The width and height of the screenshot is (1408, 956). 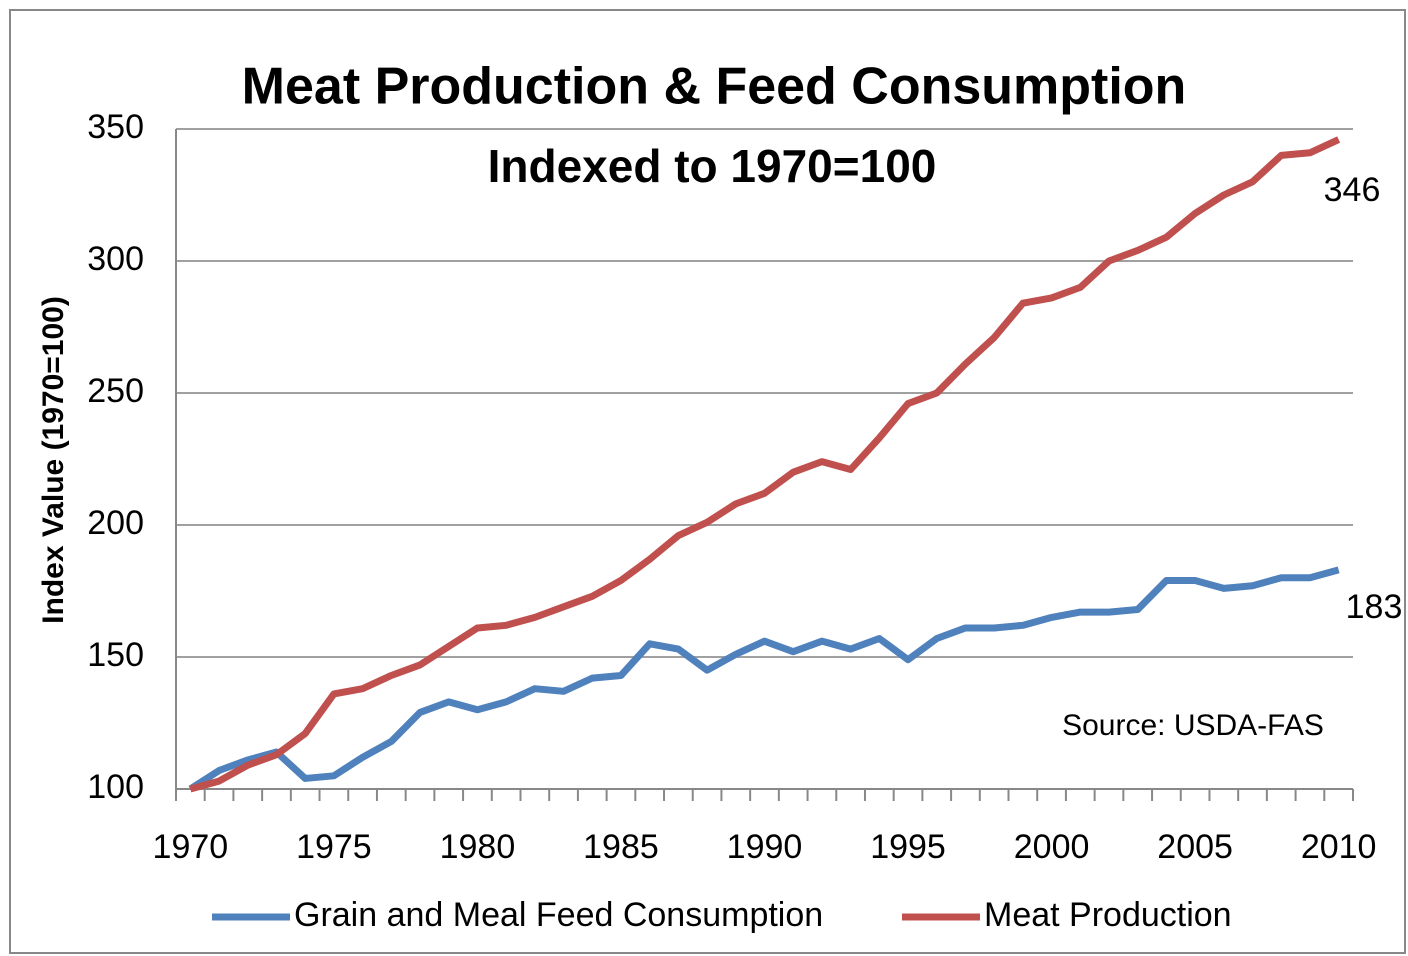 What do you see at coordinates (115, 391) in the screenshot?
I see `y-tick-label: 250` at bounding box center [115, 391].